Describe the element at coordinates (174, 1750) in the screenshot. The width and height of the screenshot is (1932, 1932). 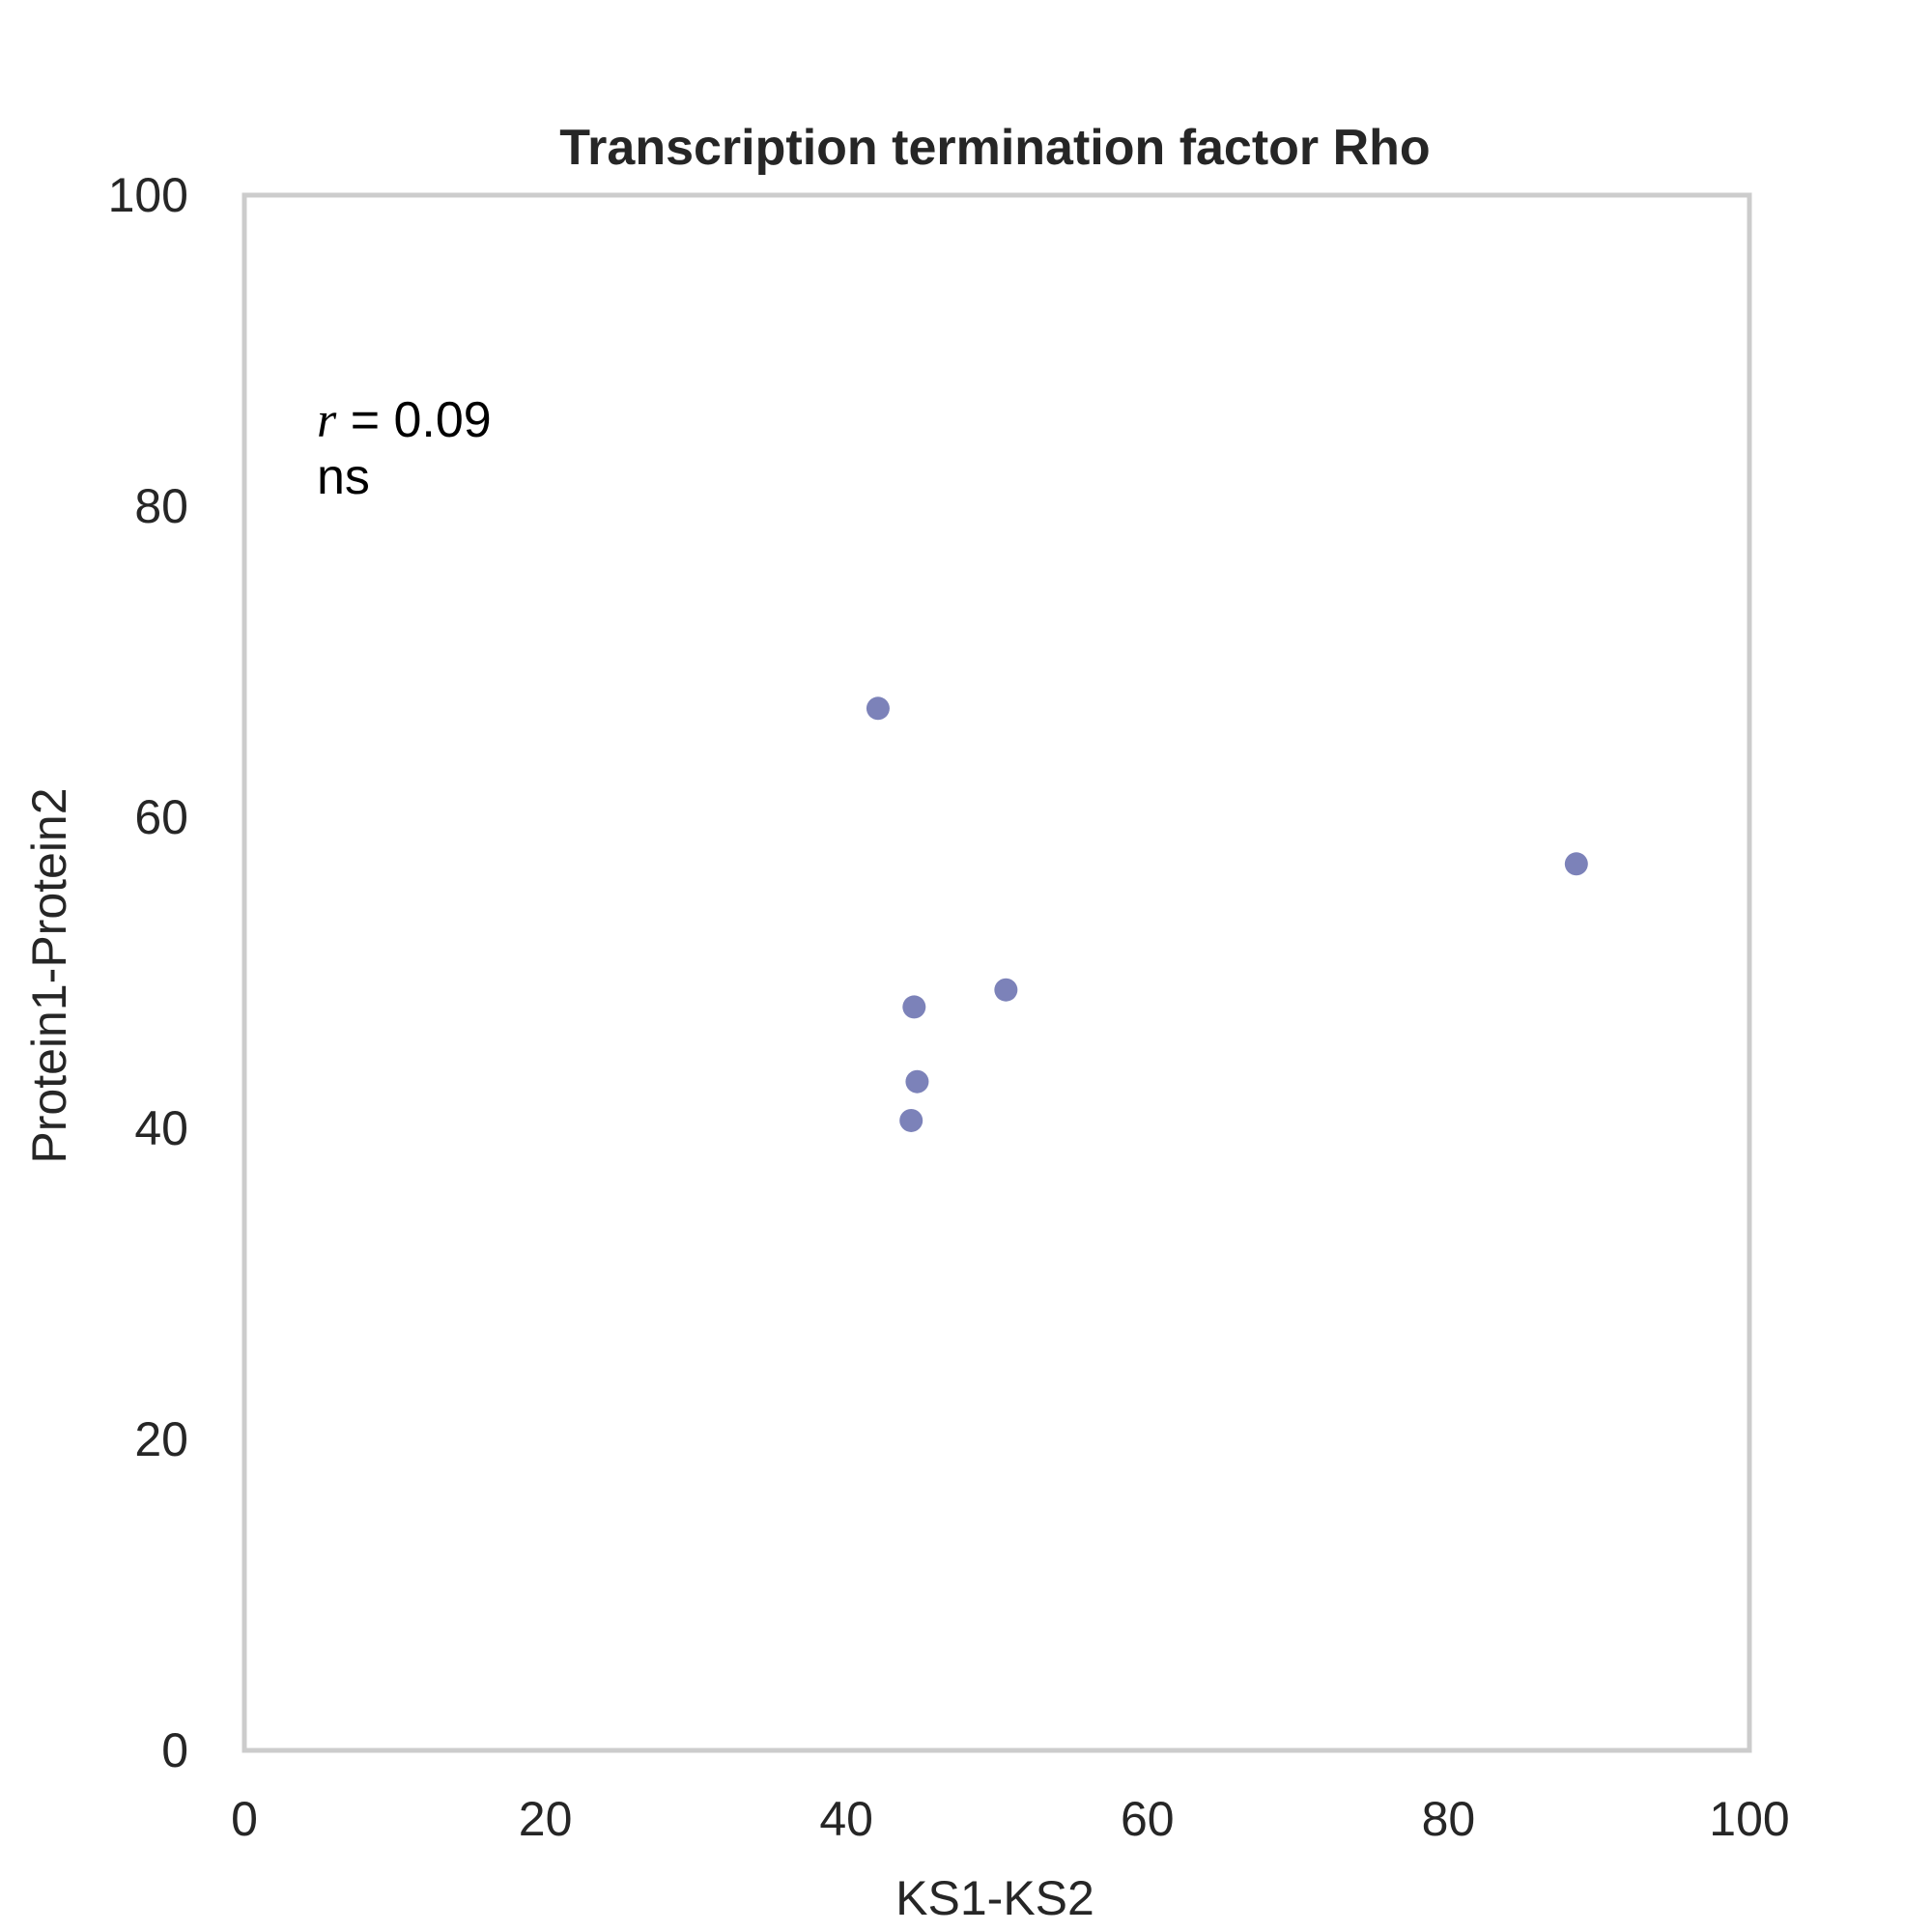
I see `y-tick-label: 0` at that location.